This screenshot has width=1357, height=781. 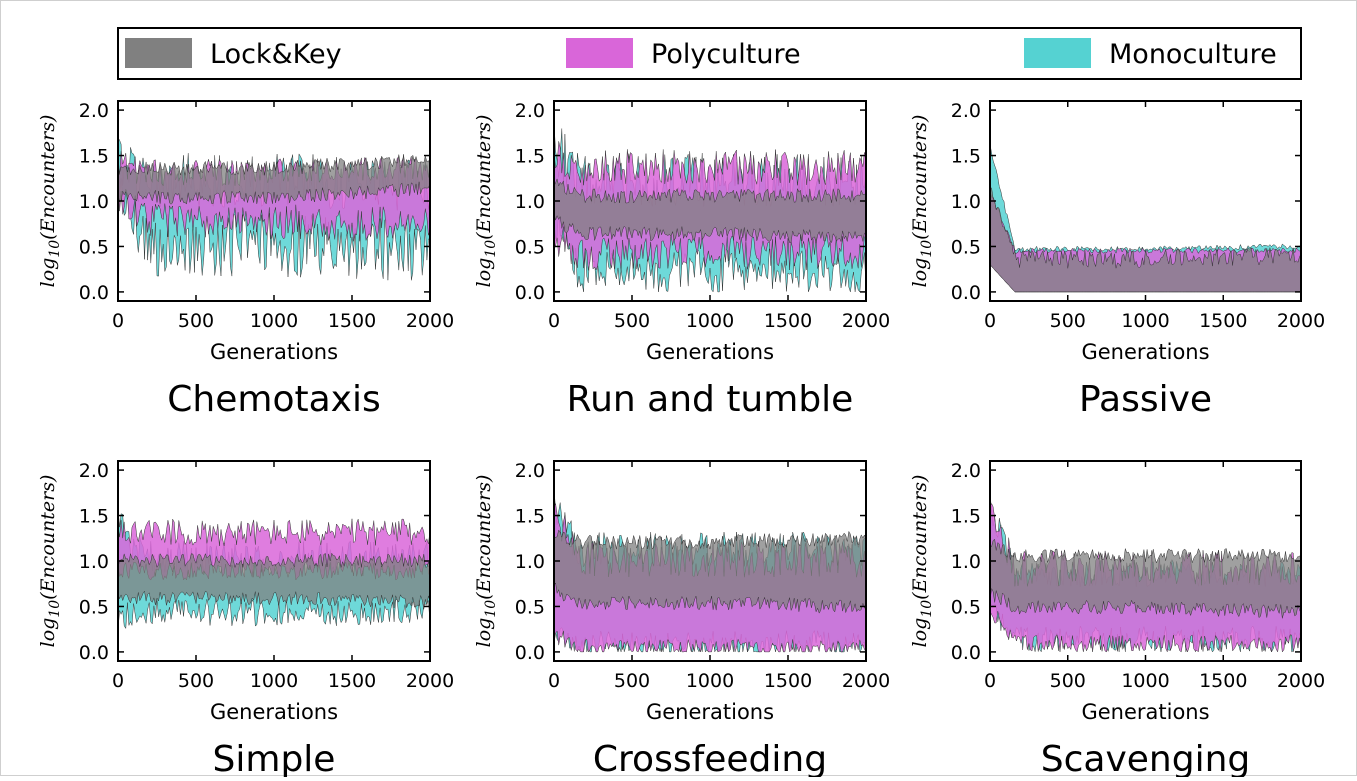 What do you see at coordinates (1145, 399) in the screenshot?
I see `panel-title: Passive` at bounding box center [1145, 399].